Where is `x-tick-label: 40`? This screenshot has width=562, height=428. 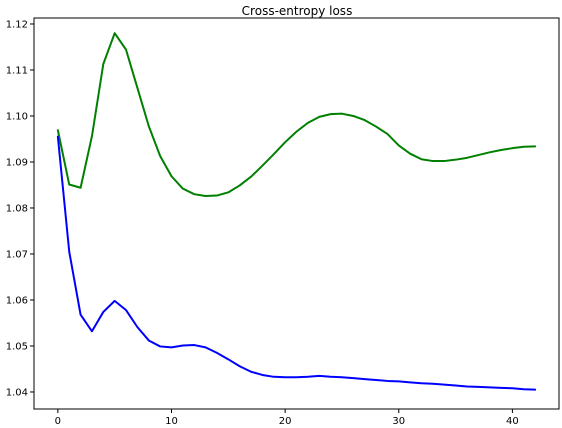 x-tick-label: 40 is located at coordinates (512, 421).